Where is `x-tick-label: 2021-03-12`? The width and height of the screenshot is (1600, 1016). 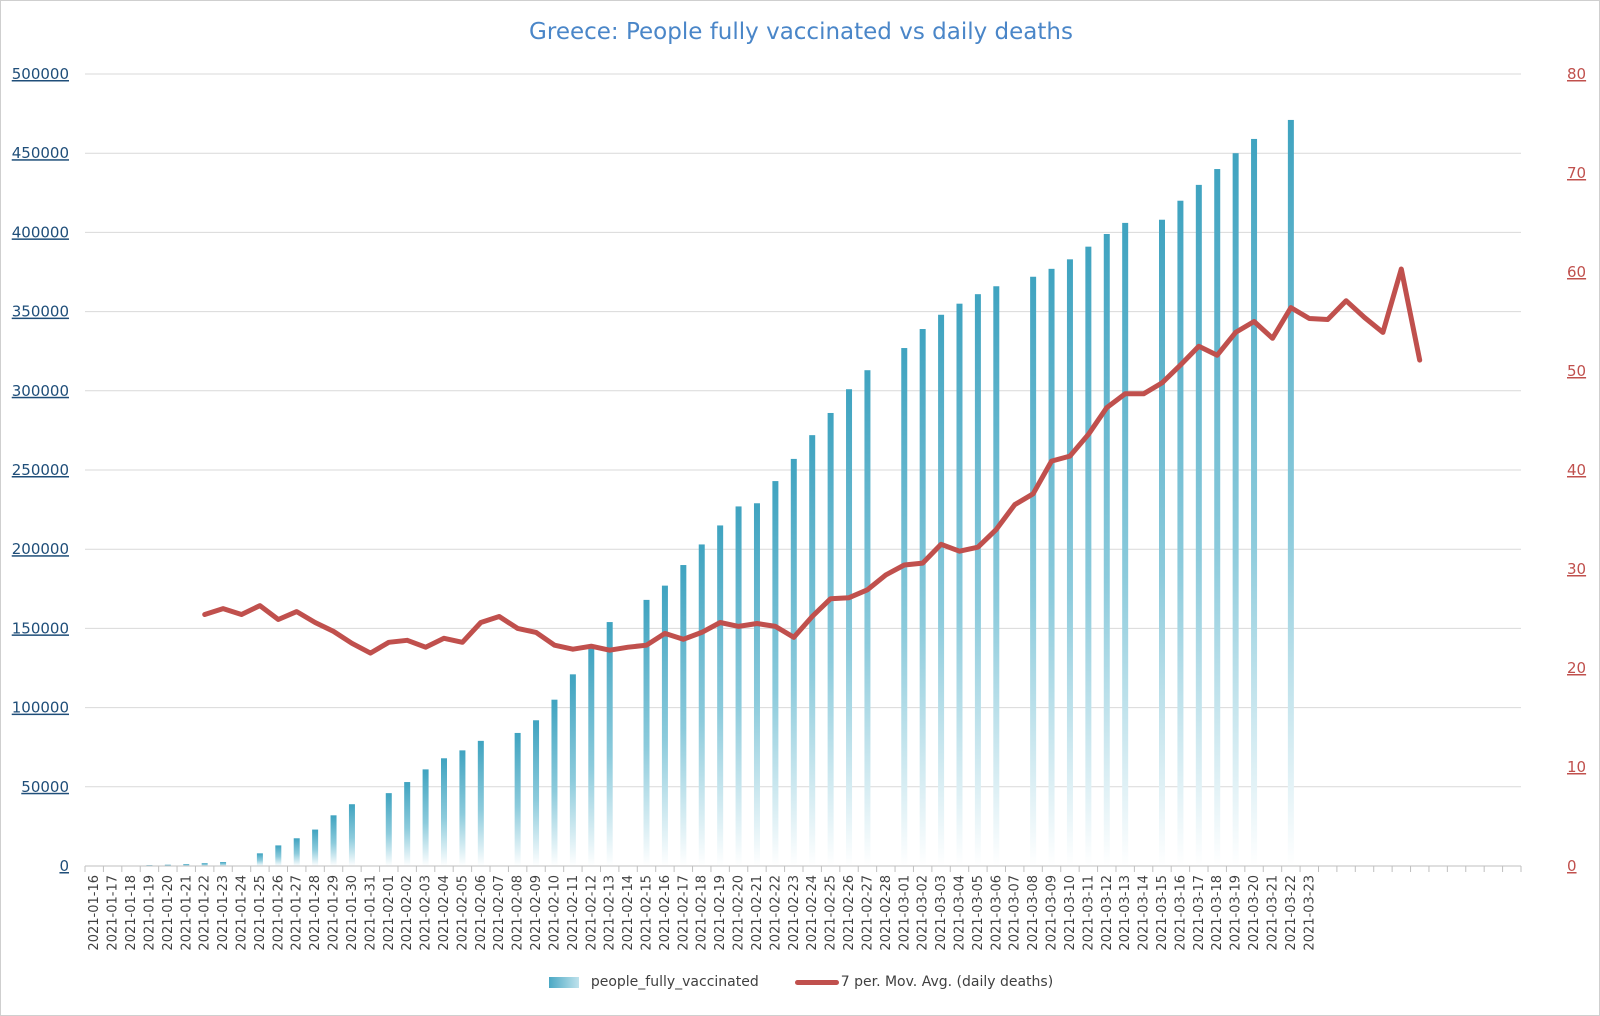
x-tick-label: 2021-03-12 is located at coordinates (1107, 913).